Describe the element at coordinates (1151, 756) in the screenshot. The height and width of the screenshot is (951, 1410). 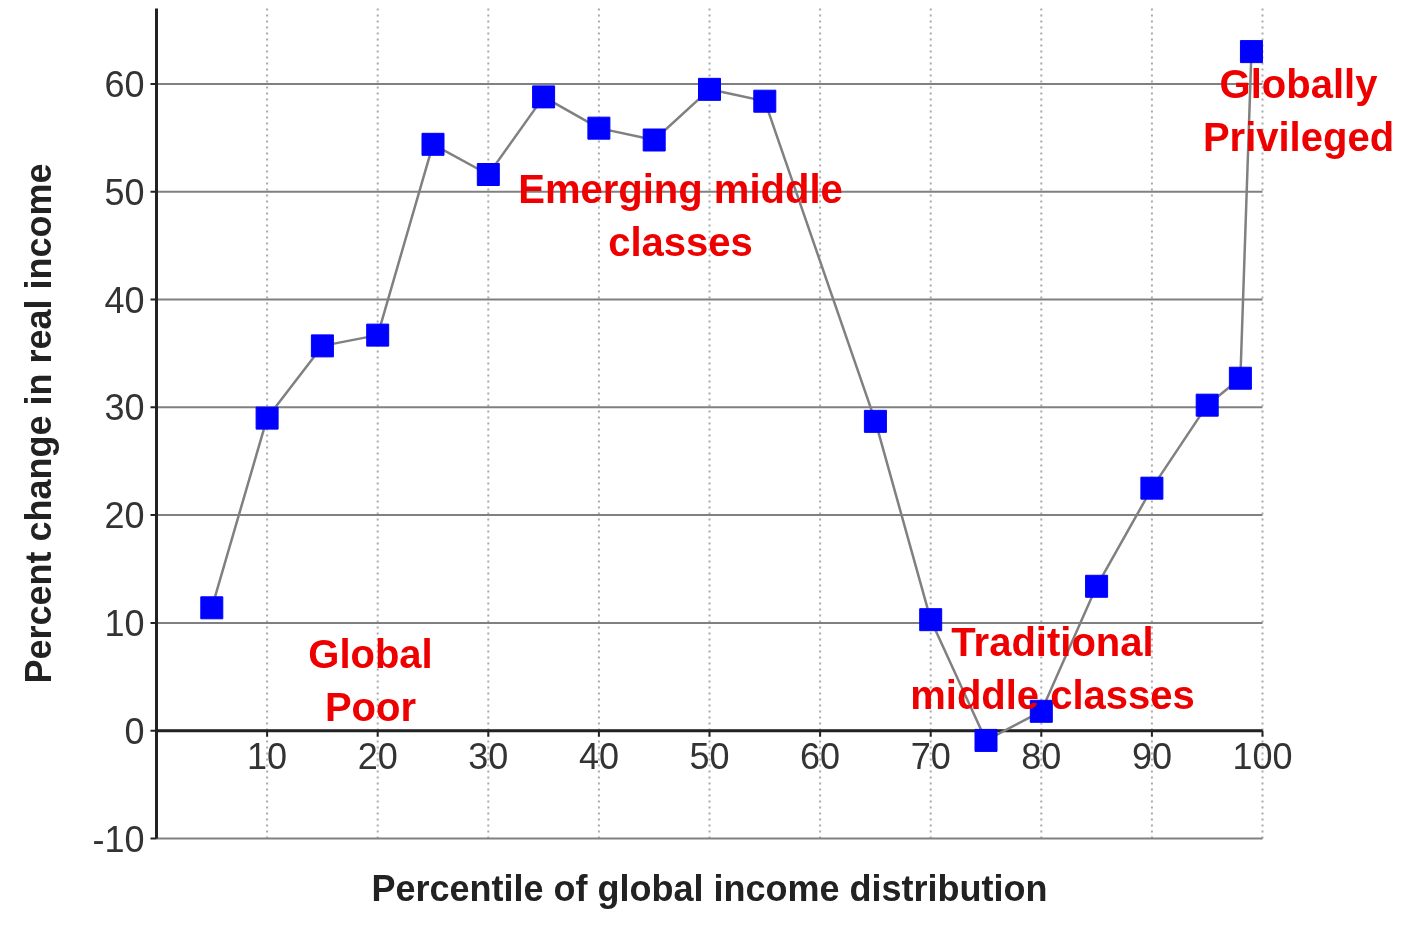
I see `x-tick-label: 90` at that location.